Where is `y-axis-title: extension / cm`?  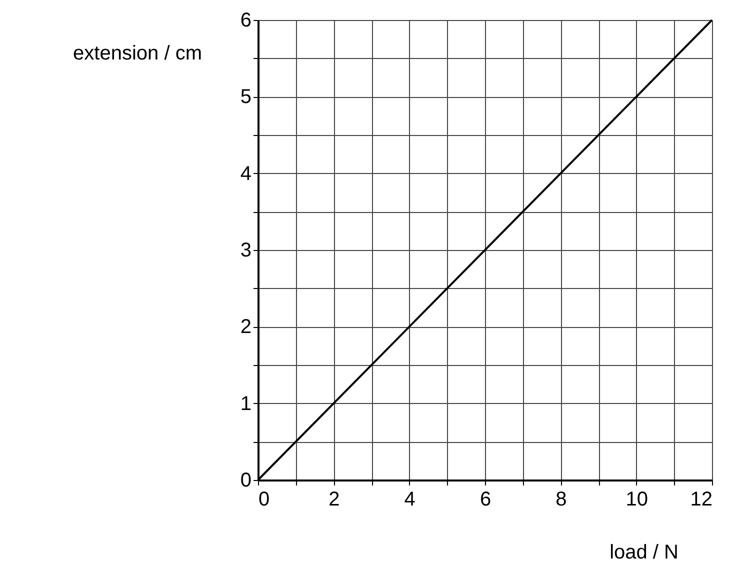
y-axis-title: extension / cm is located at coordinates (137, 53).